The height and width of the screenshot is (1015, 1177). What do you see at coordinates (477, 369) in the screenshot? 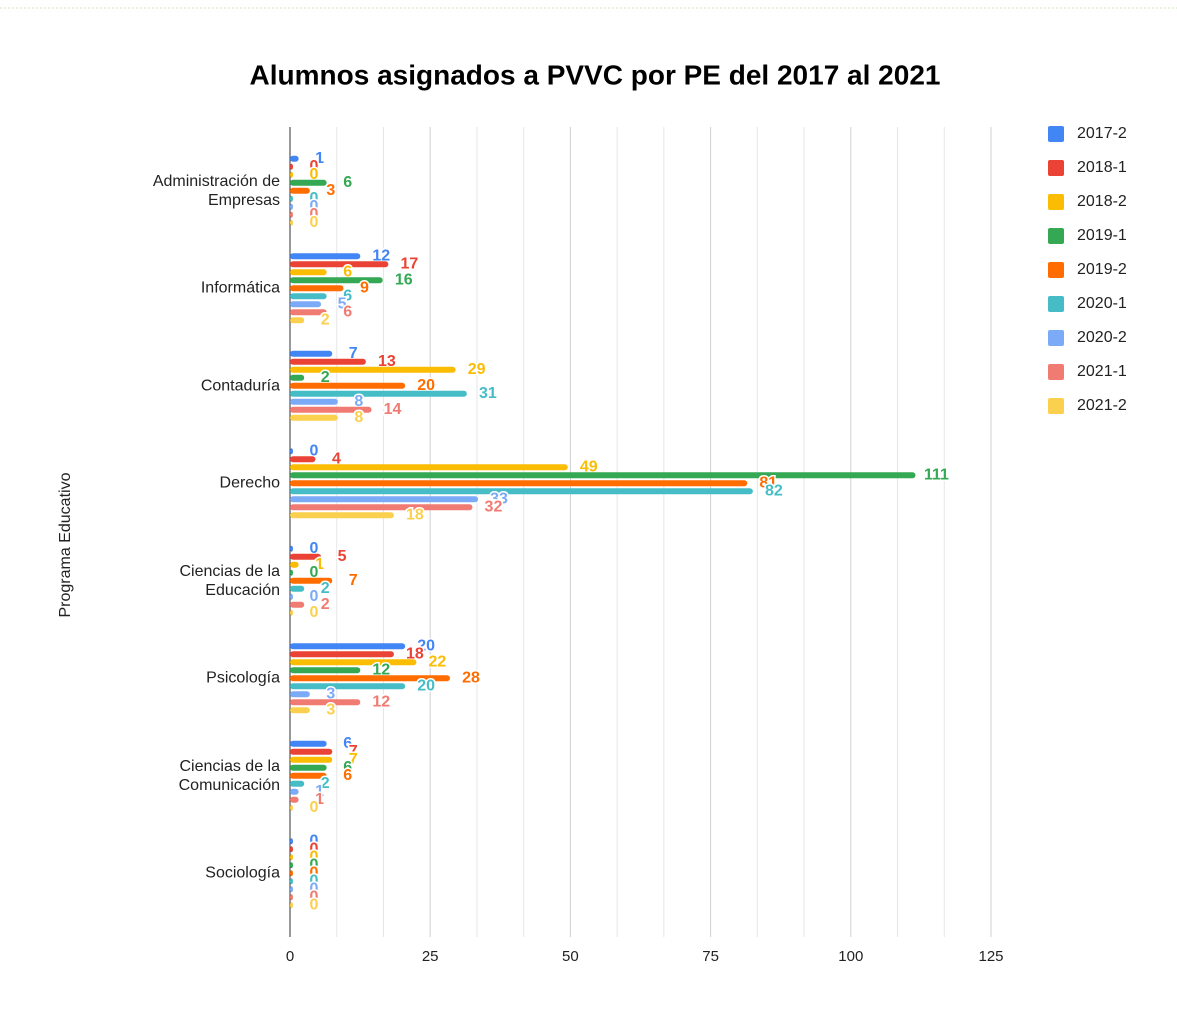
I see `data-label: 29` at bounding box center [477, 369].